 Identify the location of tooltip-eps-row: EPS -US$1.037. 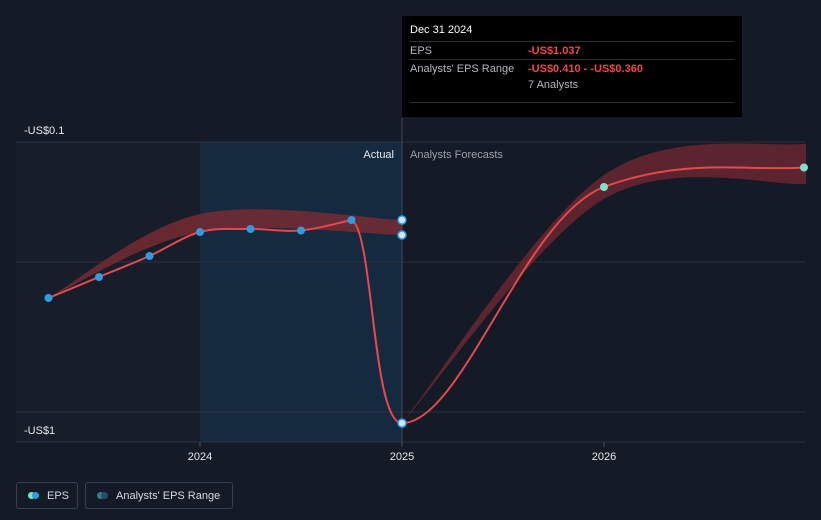
(572, 50).